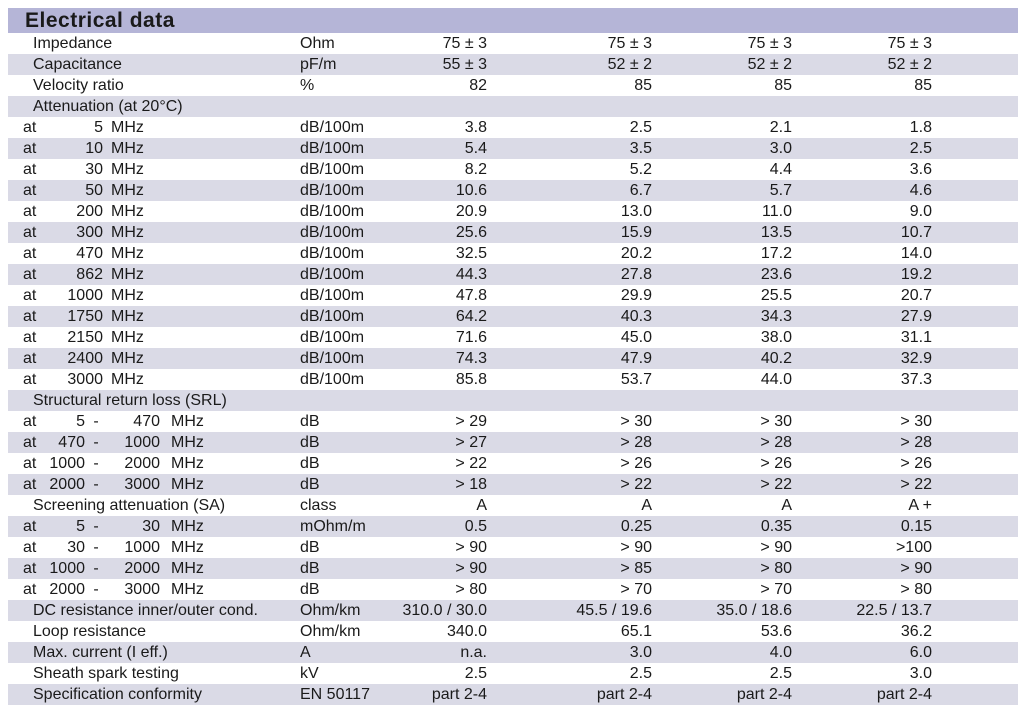 The width and height of the screenshot is (1026, 715). What do you see at coordinates (471, 442) in the screenshot?
I see `row-value-col-1: > 27` at bounding box center [471, 442].